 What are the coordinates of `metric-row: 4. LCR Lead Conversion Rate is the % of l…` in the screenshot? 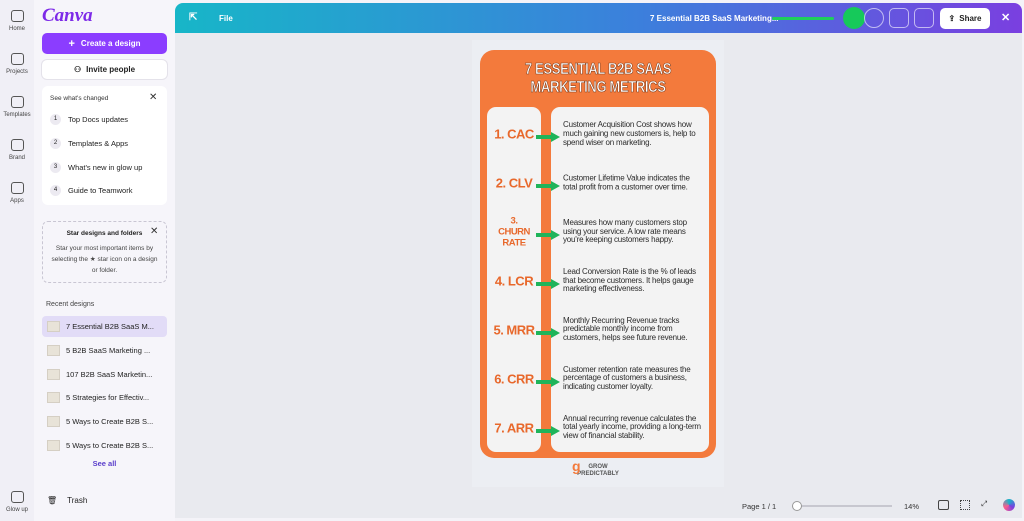 It's located at (598, 281).